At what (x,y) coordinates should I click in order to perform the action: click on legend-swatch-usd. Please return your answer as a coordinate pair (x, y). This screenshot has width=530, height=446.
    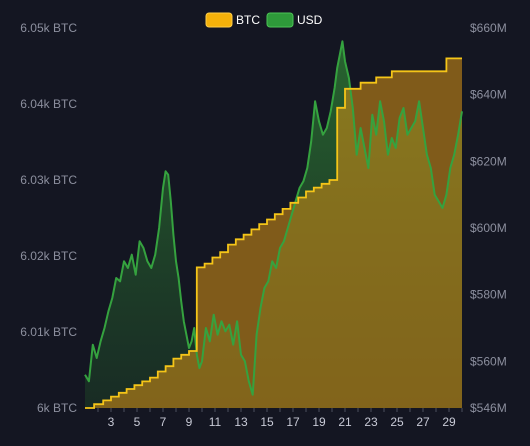
    Looking at the image, I should click on (280, 20).